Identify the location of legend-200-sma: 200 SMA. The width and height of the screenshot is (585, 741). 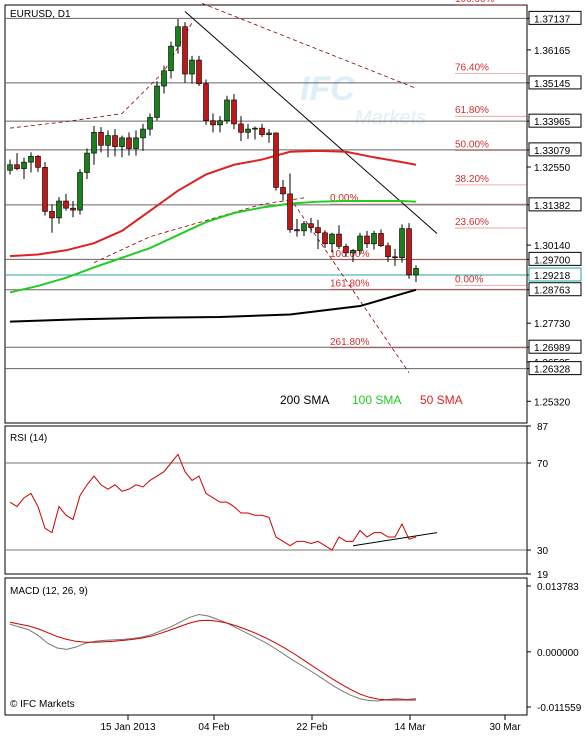
(304, 400).